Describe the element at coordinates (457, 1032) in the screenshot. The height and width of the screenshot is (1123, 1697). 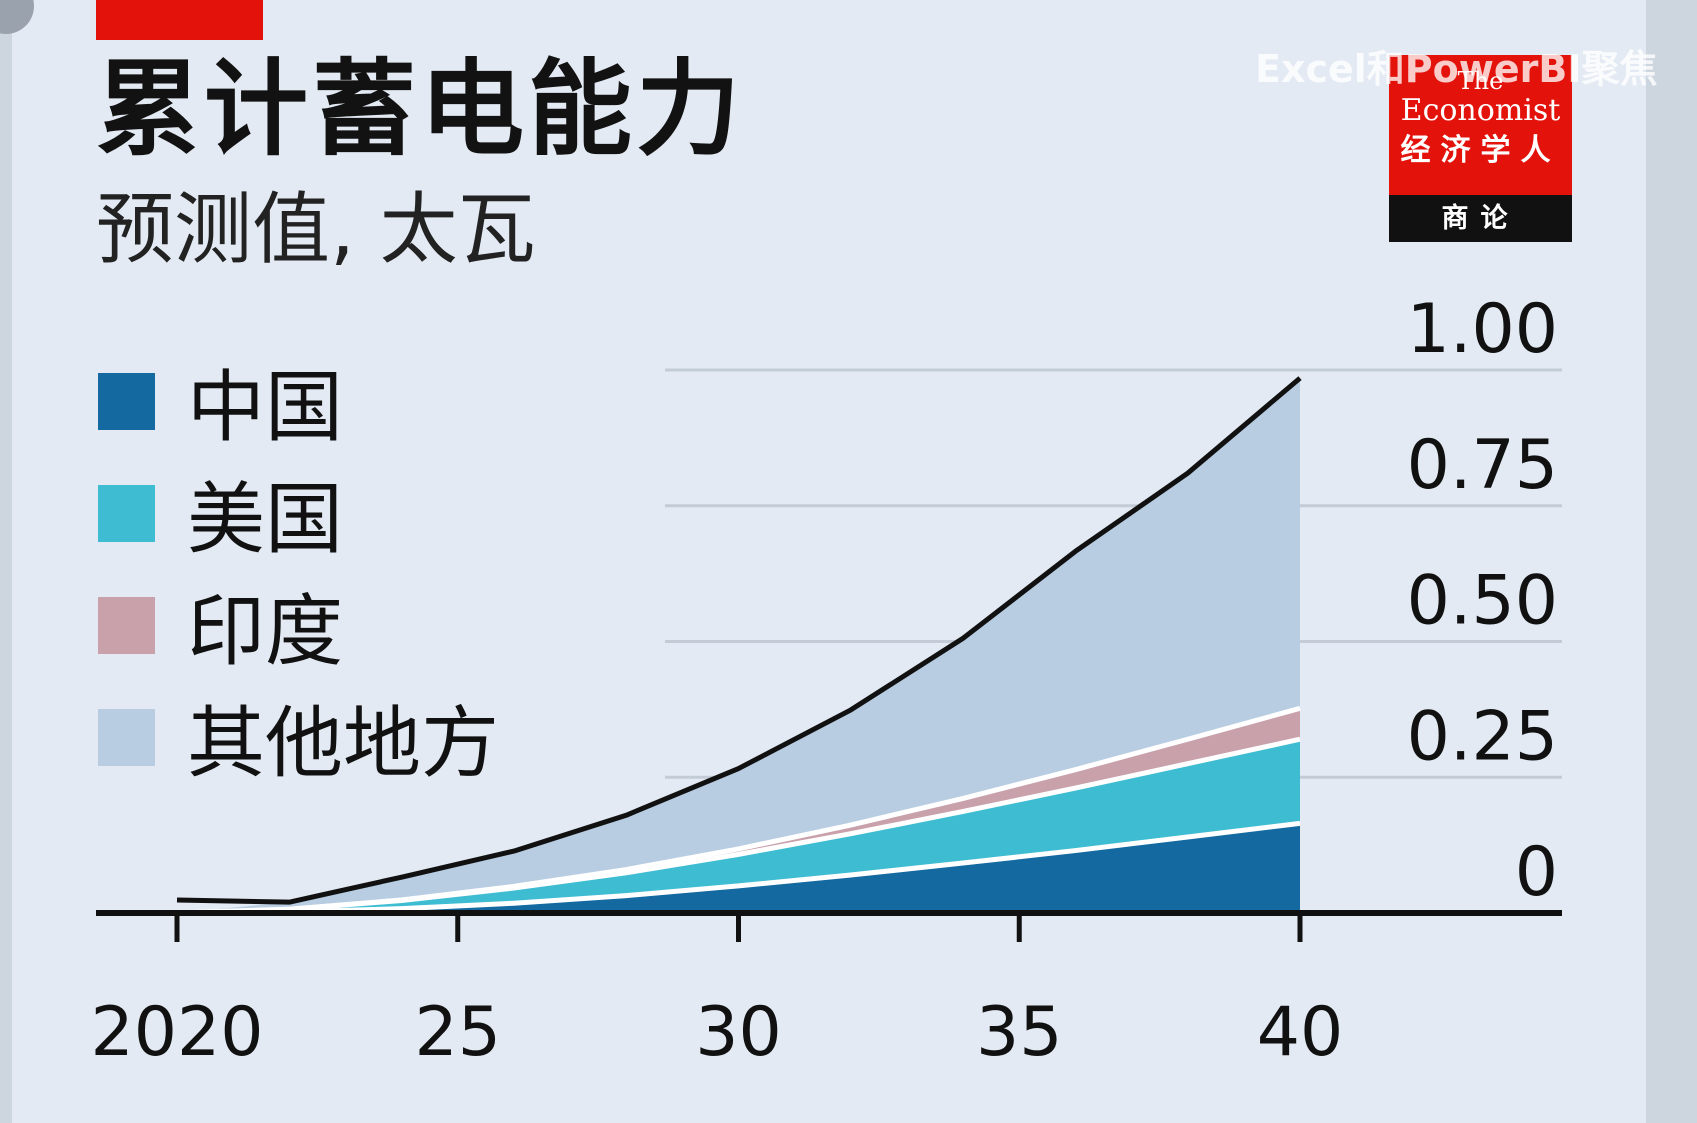
I see `x-tick-label: 25` at that location.